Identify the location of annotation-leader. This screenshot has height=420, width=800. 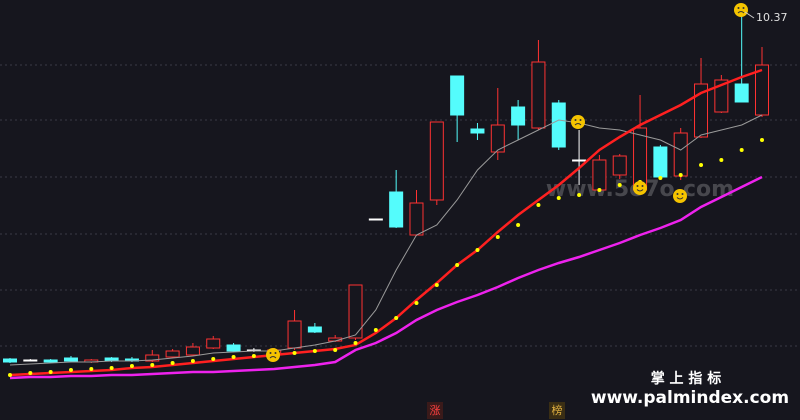
(749, 15).